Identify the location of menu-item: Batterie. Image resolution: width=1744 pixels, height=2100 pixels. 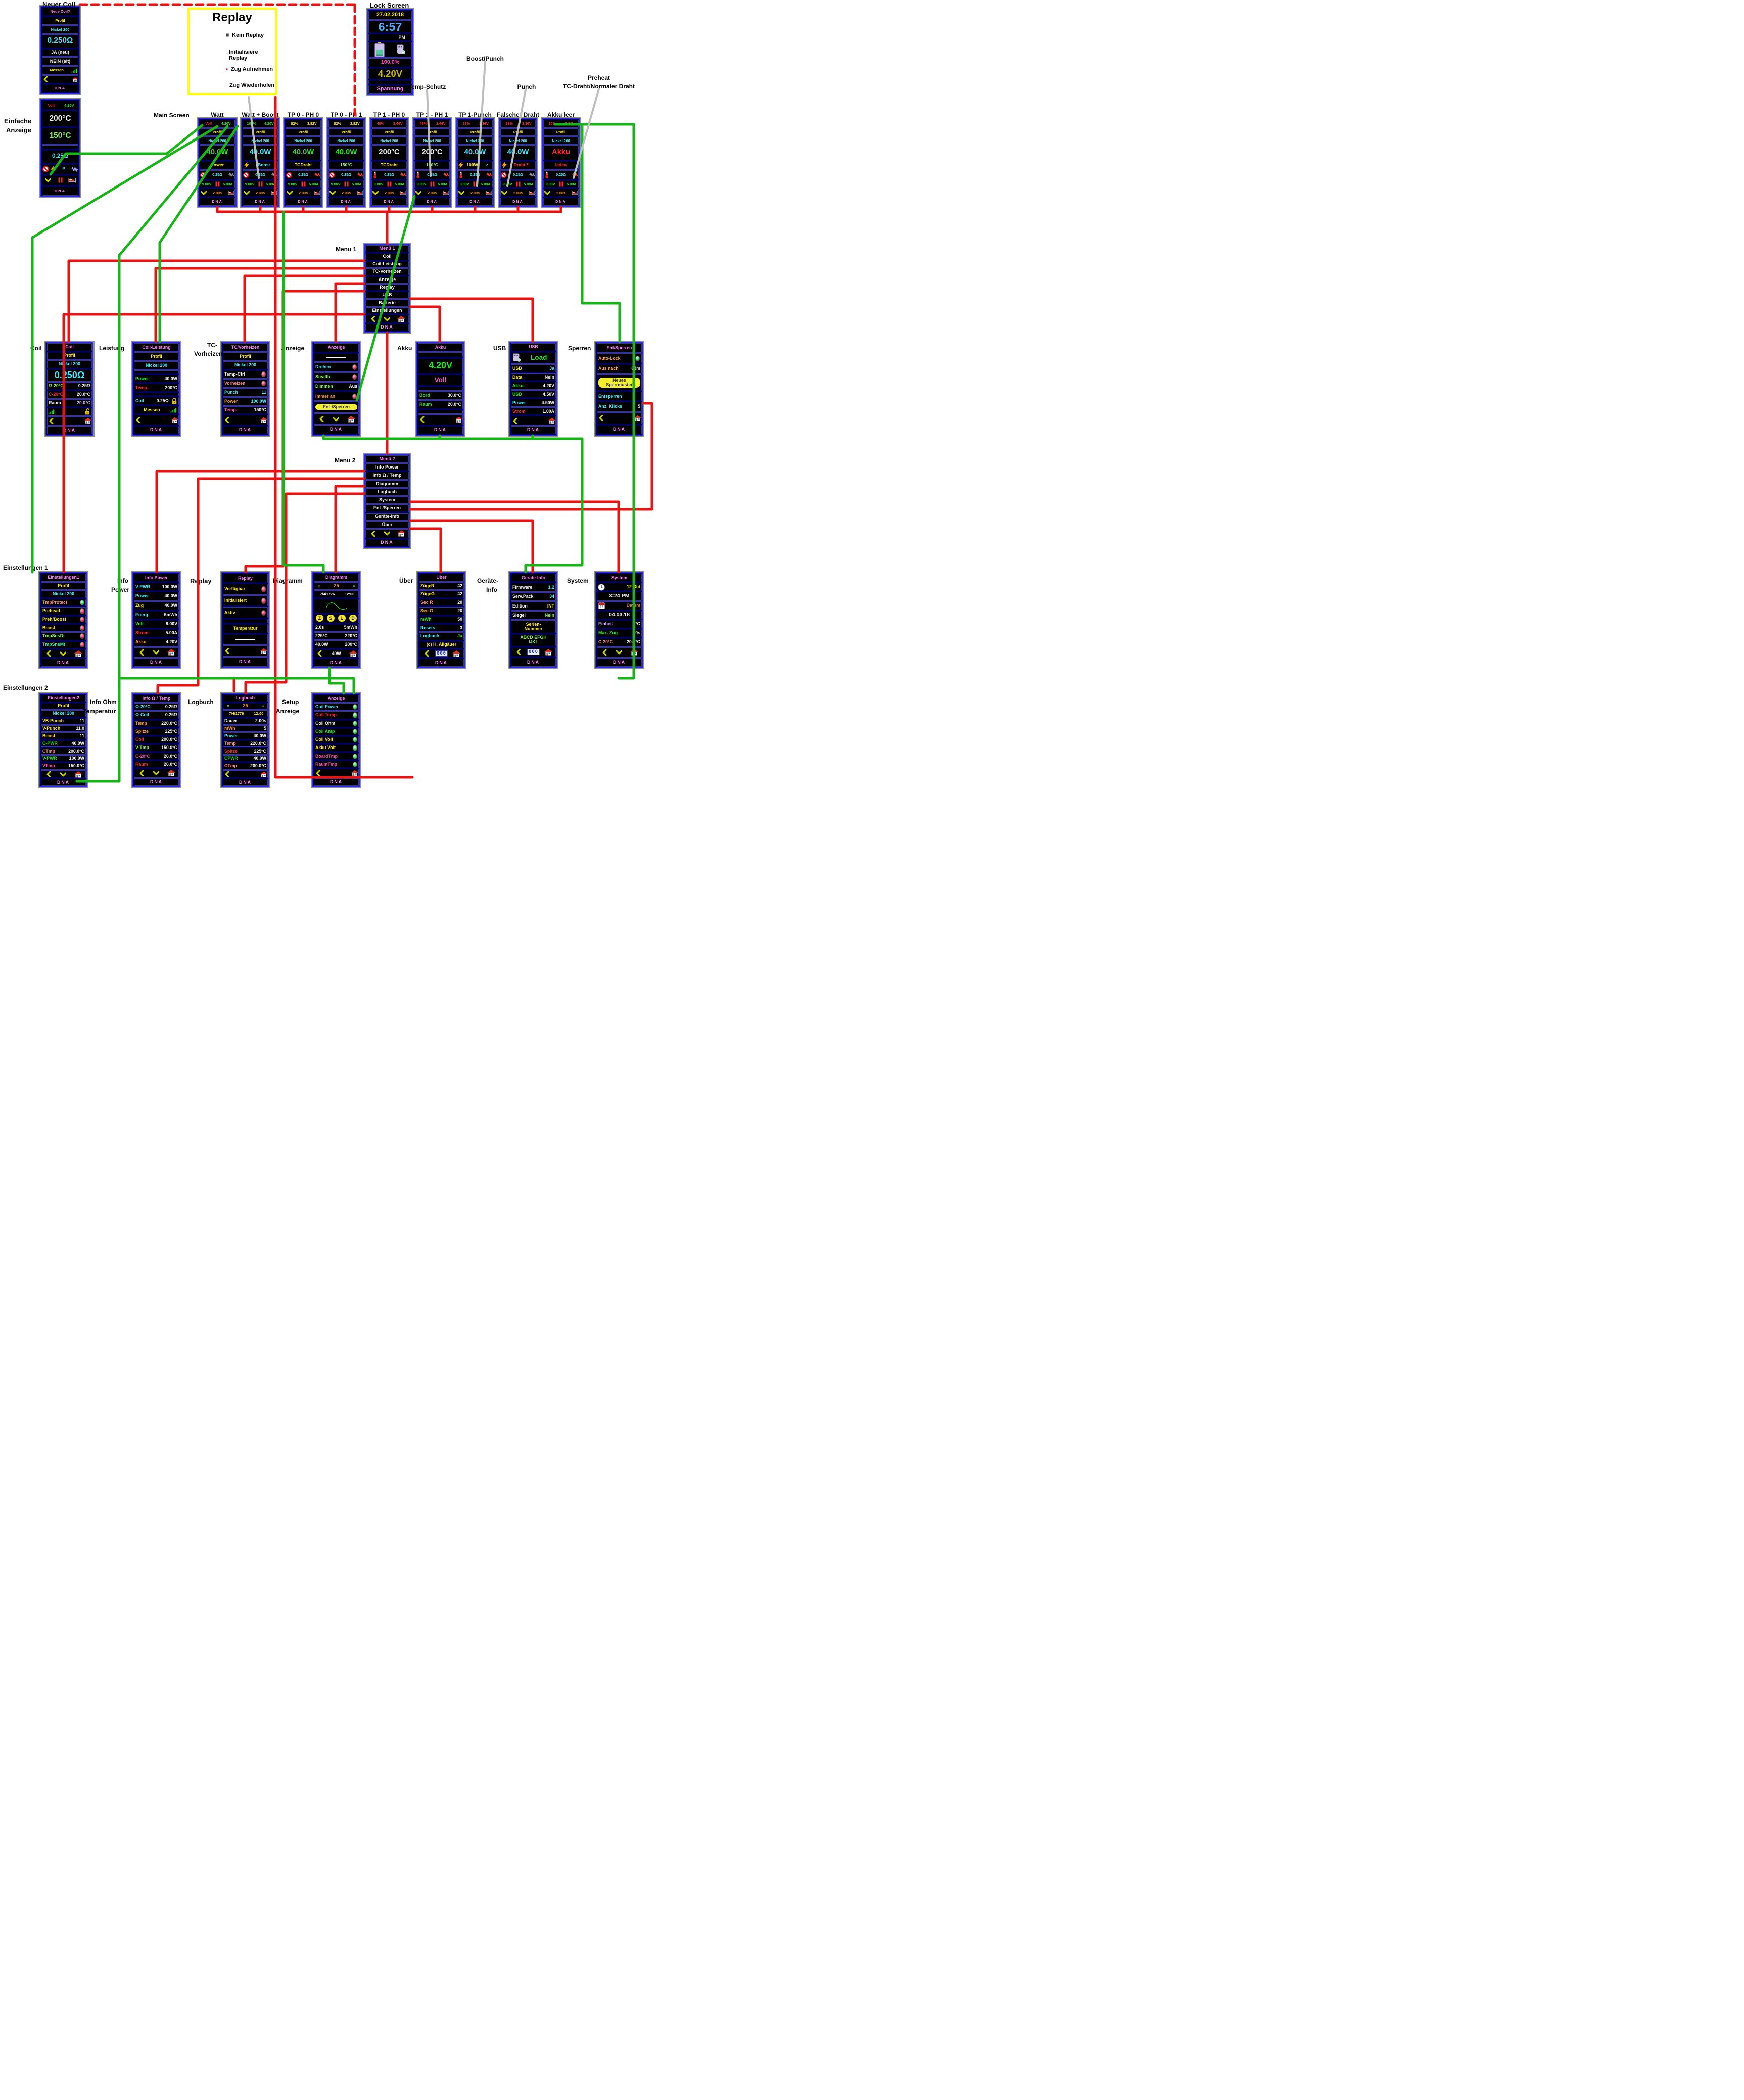
(387, 302).